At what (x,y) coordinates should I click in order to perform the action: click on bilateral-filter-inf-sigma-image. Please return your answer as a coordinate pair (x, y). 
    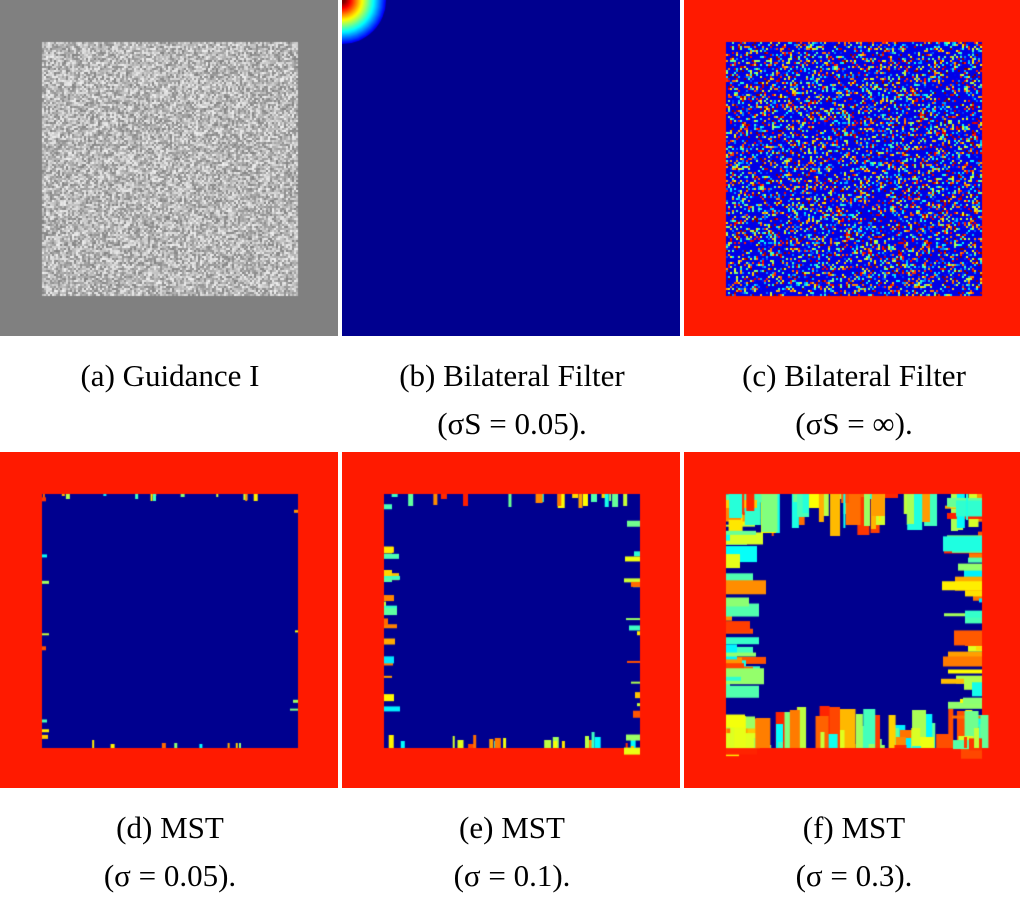
    Looking at the image, I should click on (852, 168).